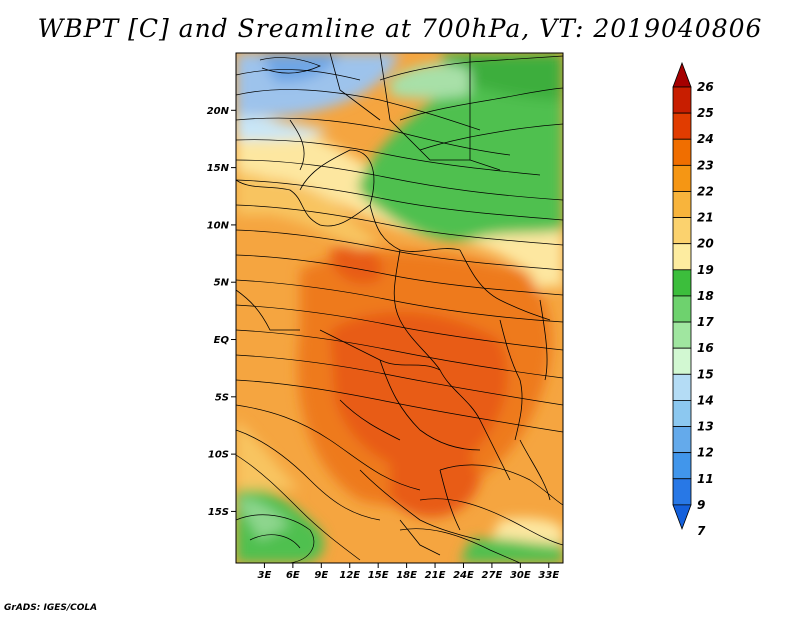  What do you see at coordinates (218, 111) in the screenshot?
I see `lat-label: 20N` at bounding box center [218, 111].